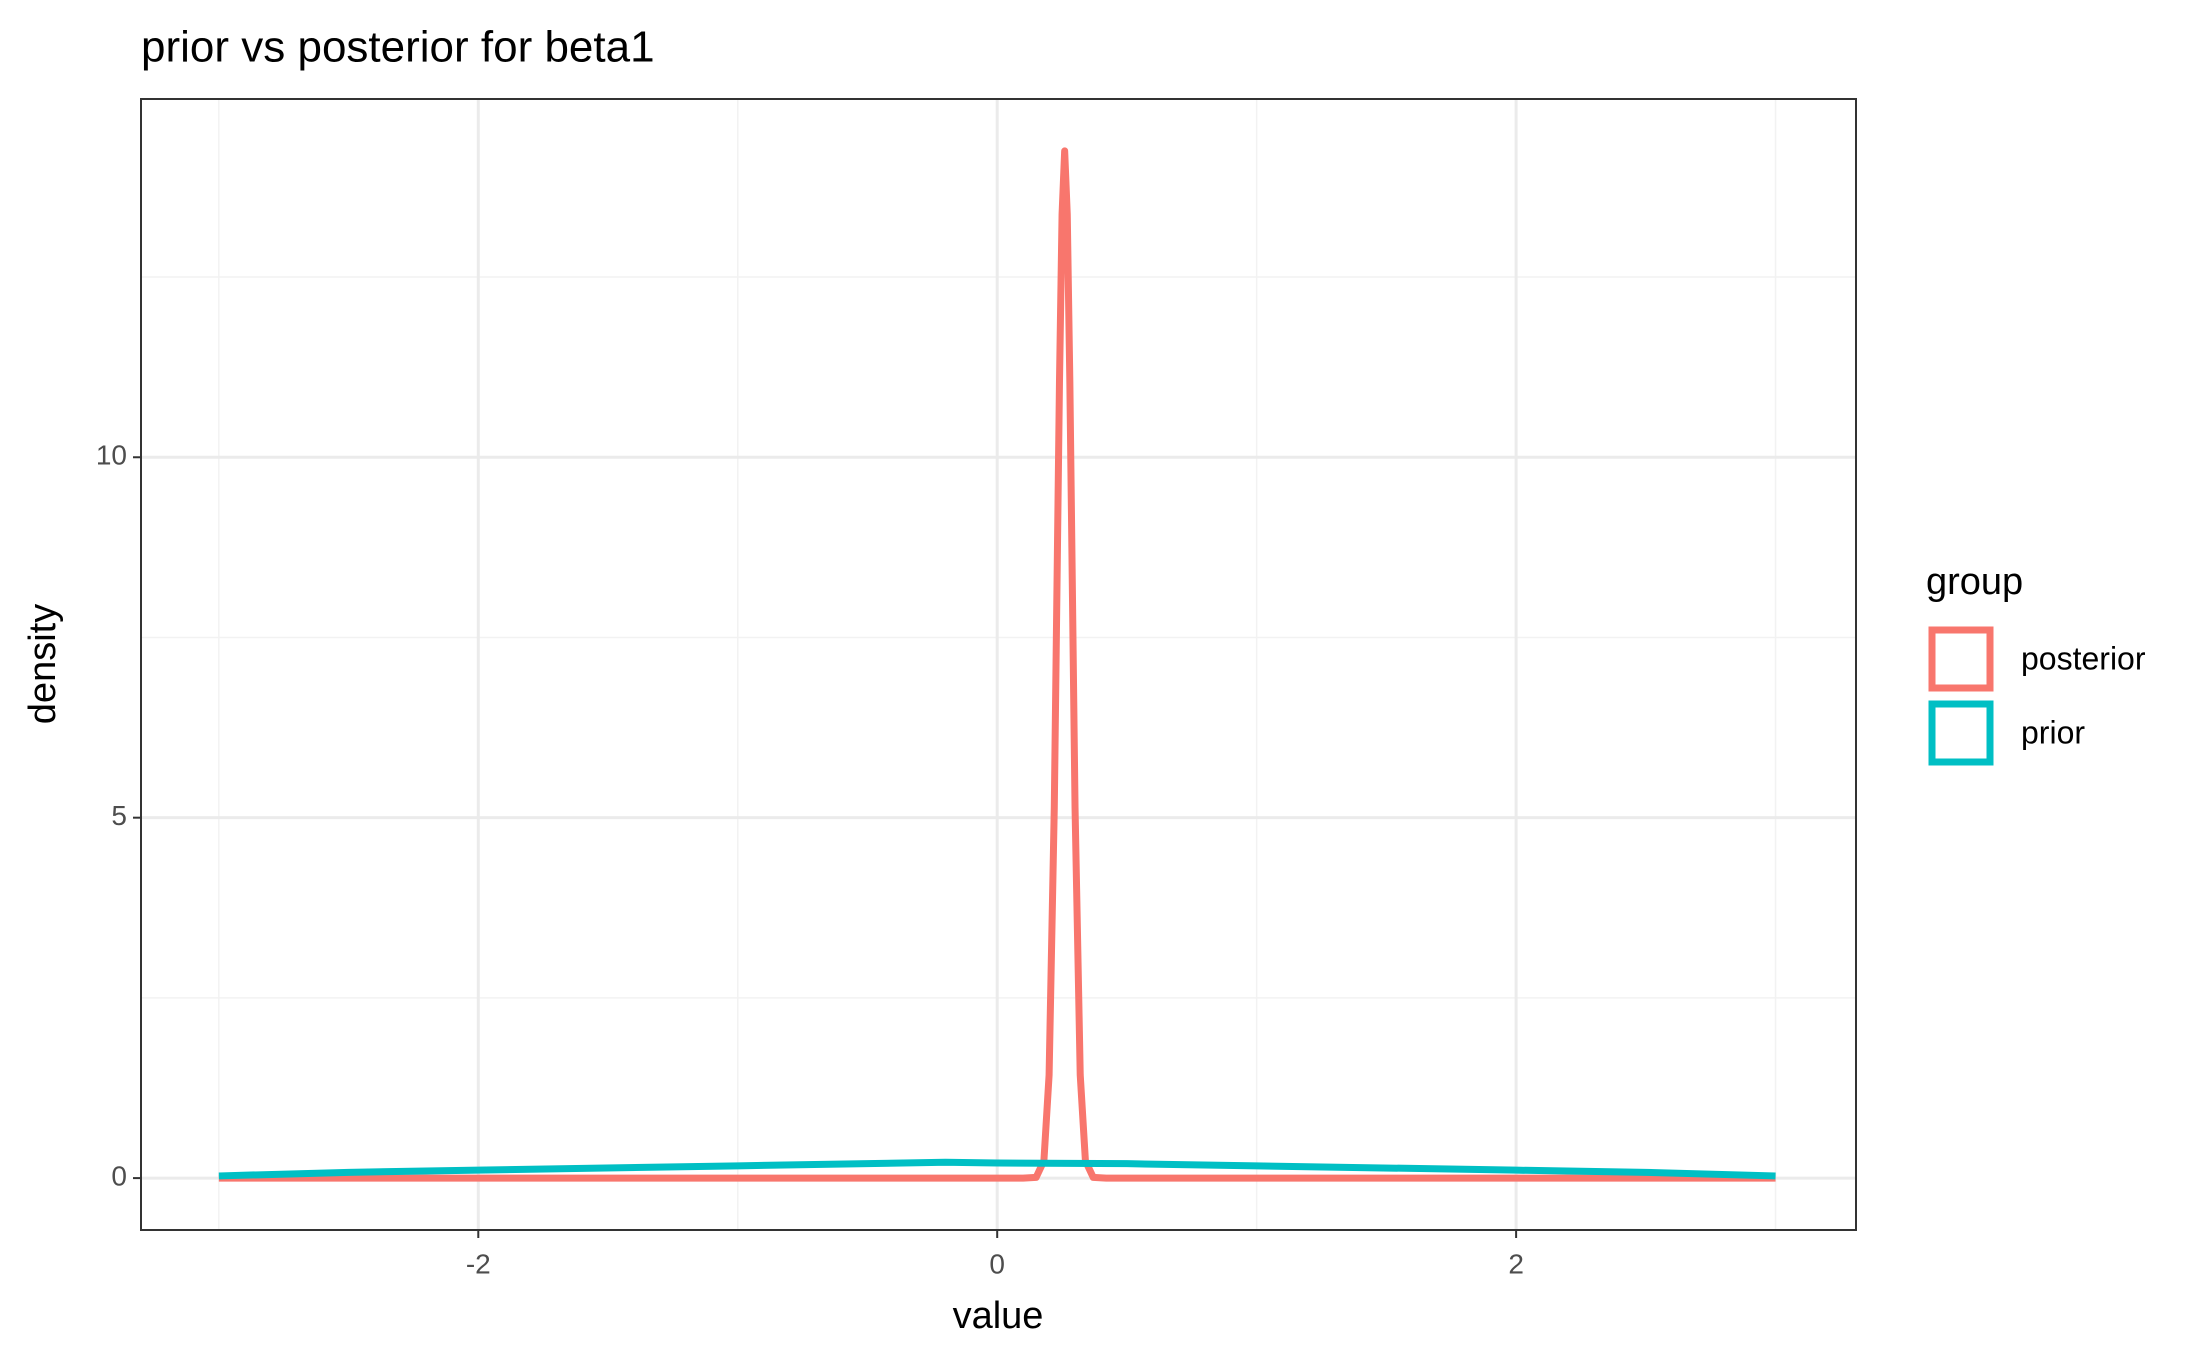 Image resolution: width=2187 pixels, height=1350 pixels. What do you see at coordinates (997, 1169) in the screenshot?
I see `line` at bounding box center [997, 1169].